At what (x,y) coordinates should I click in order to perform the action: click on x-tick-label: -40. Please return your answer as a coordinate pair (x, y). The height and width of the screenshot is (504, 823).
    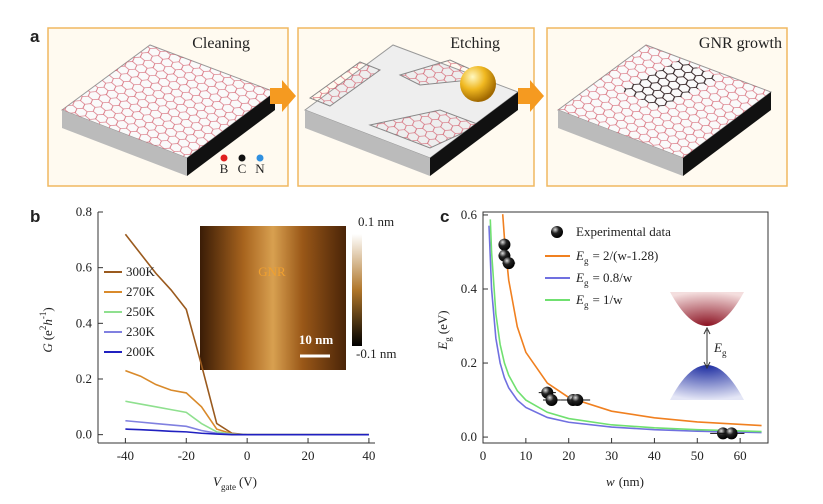
    Looking at the image, I should click on (125, 455).